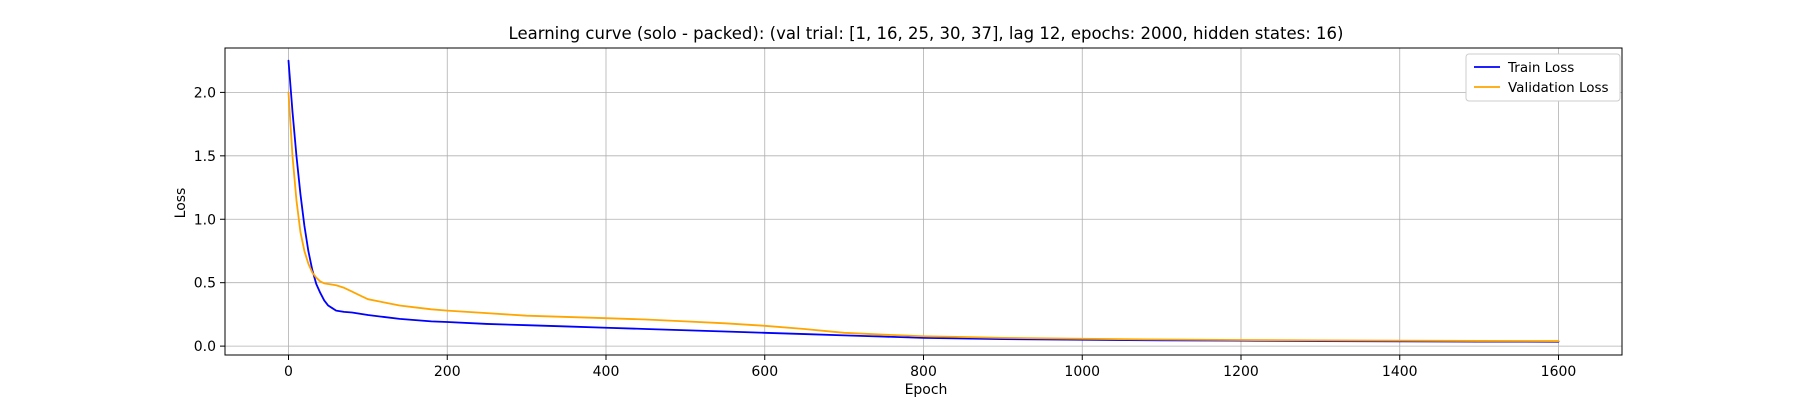  I want to click on x-tick-label: 800, so click(923, 372).